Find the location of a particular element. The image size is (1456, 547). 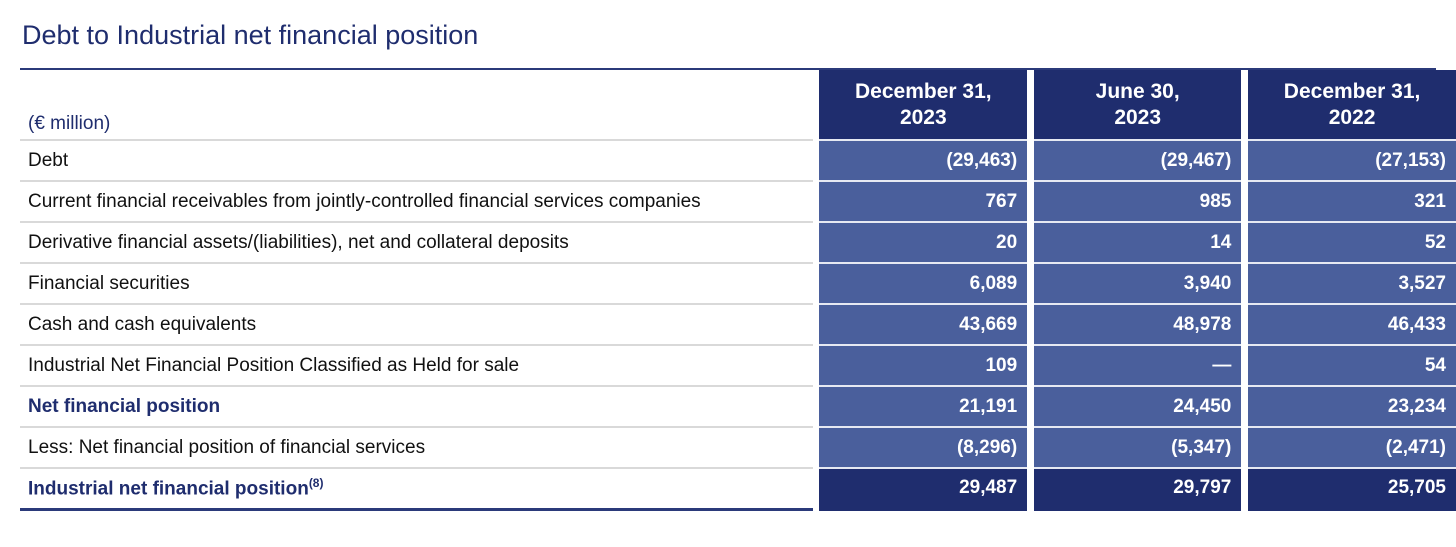

value-cell: 43,669 is located at coordinates (923, 325).